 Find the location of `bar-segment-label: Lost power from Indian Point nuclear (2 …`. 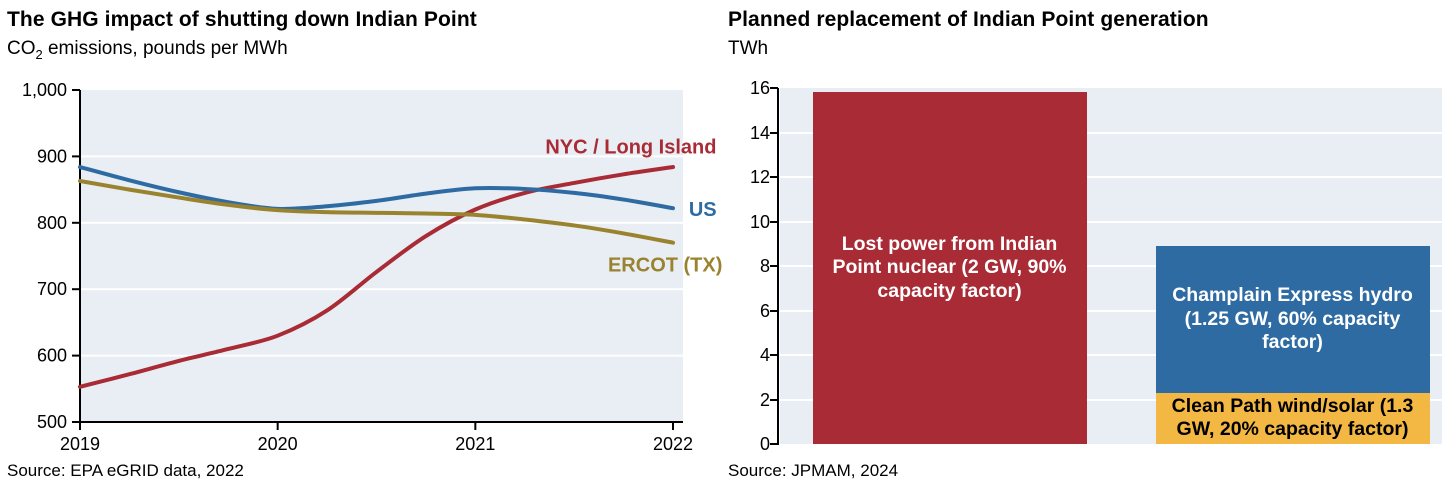

bar-segment-label: Lost power from Indian Point nuclear (2 … is located at coordinates (949, 267).